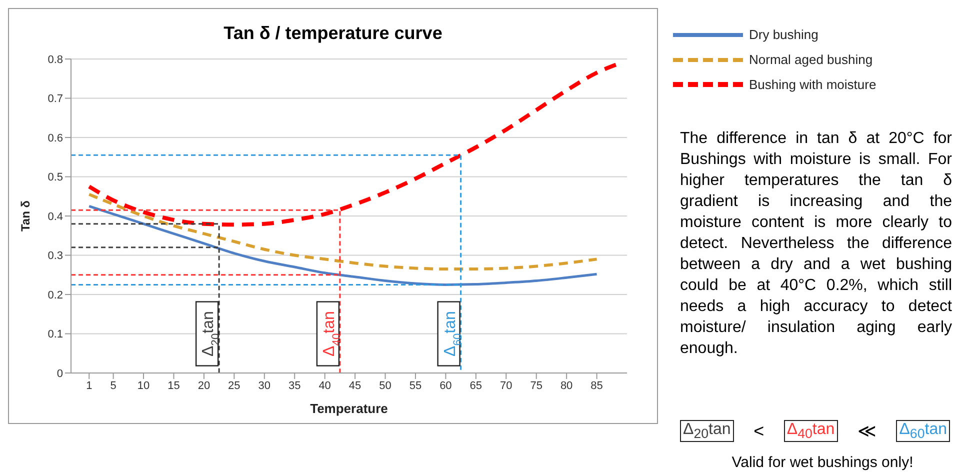 Image resolution: width=962 pixels, height=472 pixels. I want to click on y-tick-label: 0.4, so click(55, 216).